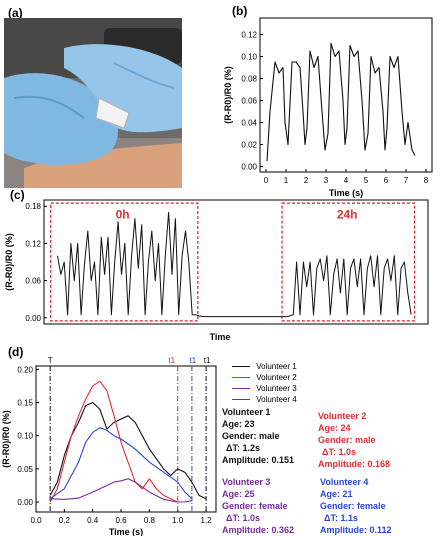 This screenshot has height=536, width=442. I want to click on label-0h: 0h, so click(123, 215).